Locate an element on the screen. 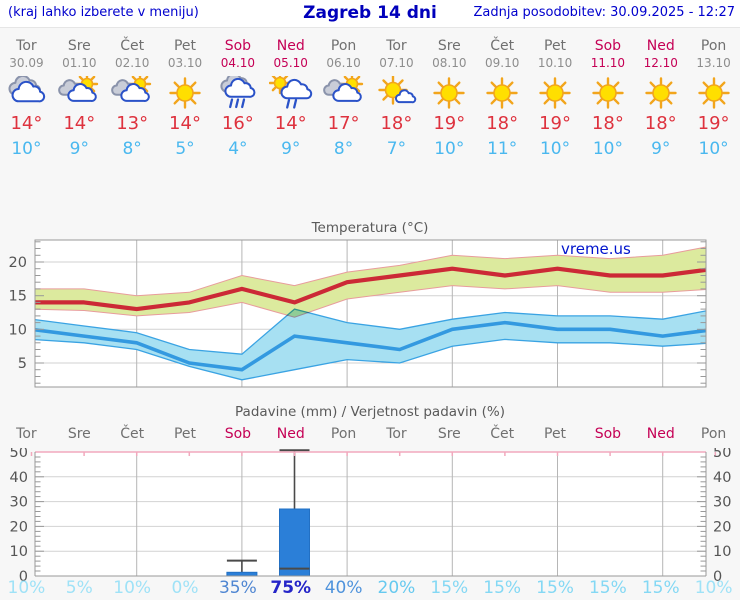 The height and width of the screenshot is (600, 740). day-date: 13.10 is located at coordinates (713, 63).